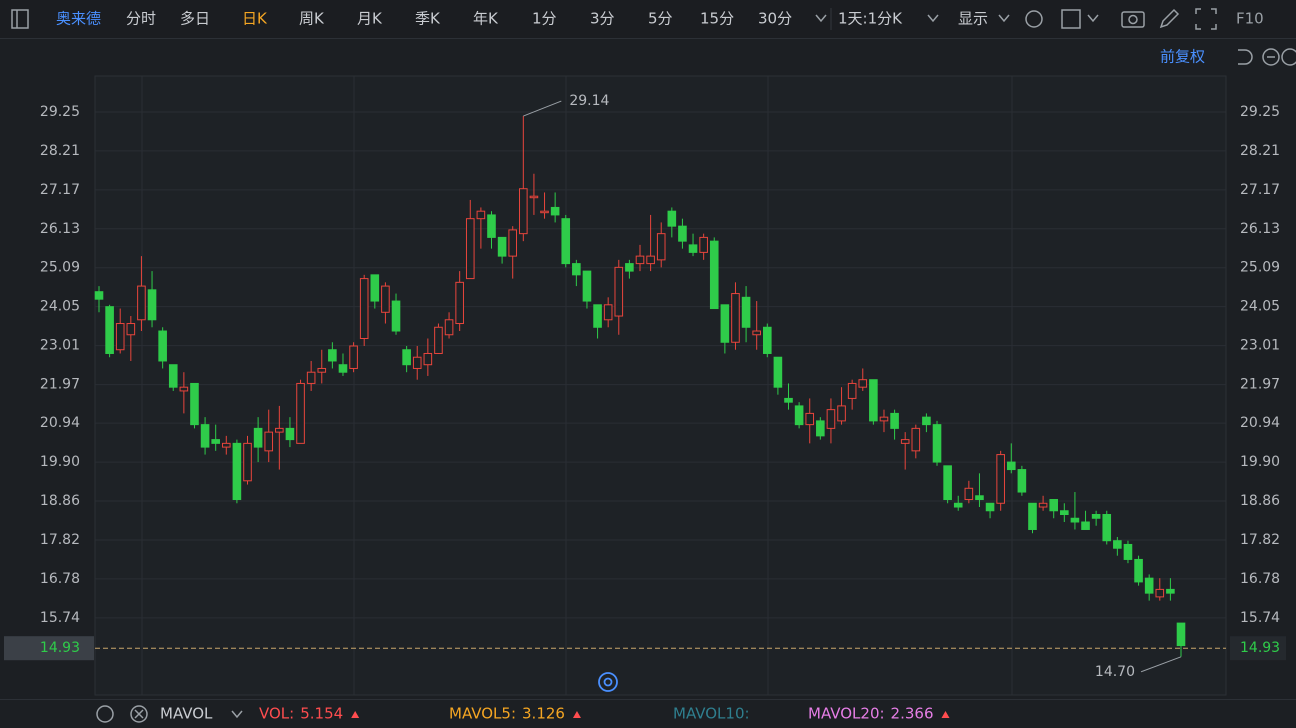 This screenshot has height=728, width=1296. What do you see at coordinates (1071, 19) in the screenshot?
I see `draw-icon` at bounding box center [1071, 19].